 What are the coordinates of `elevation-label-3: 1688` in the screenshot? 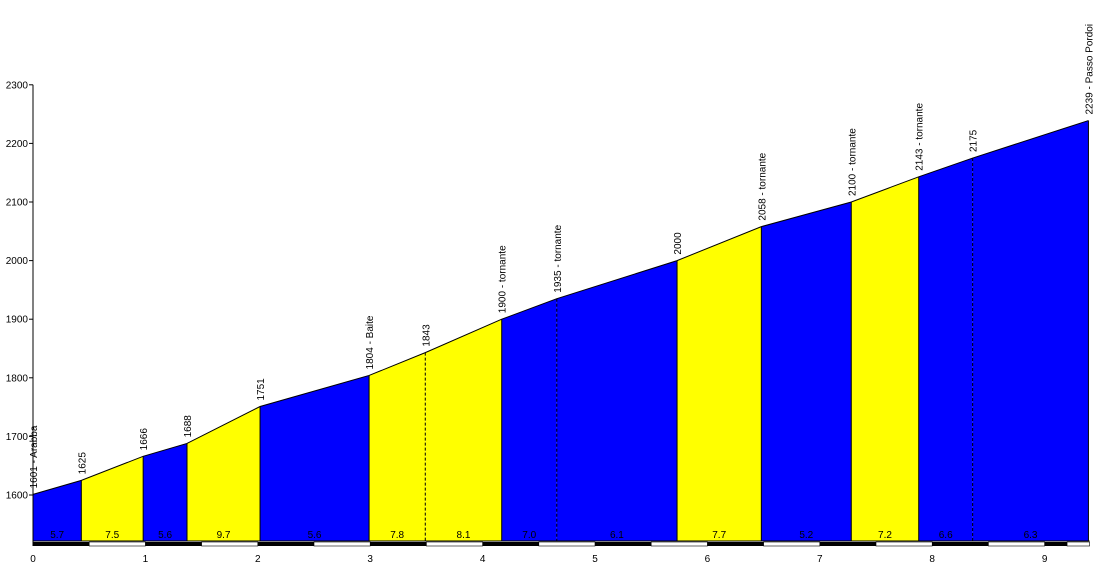 It's located at (188, 426).